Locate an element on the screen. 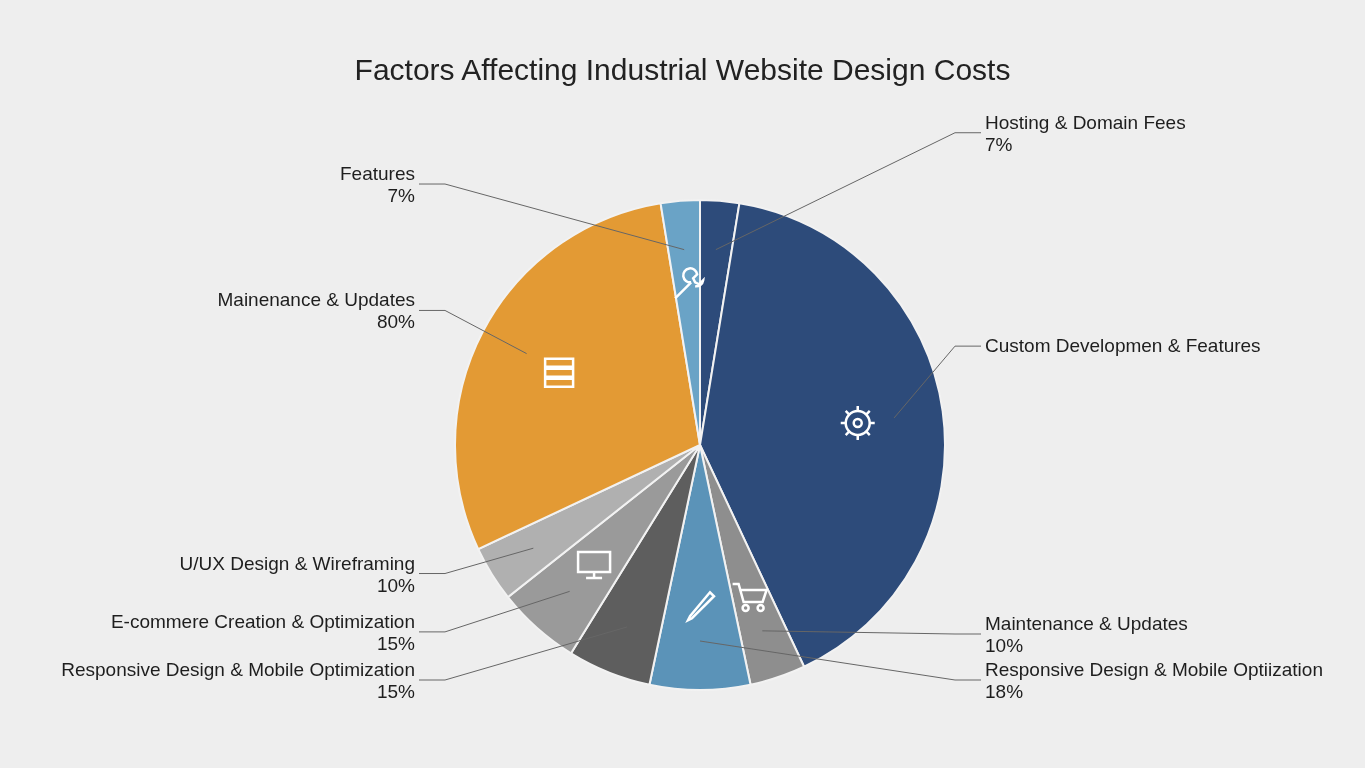 This screenshot has height=768, width=1365. data-label: 80% is located at coordinates (396, 322).